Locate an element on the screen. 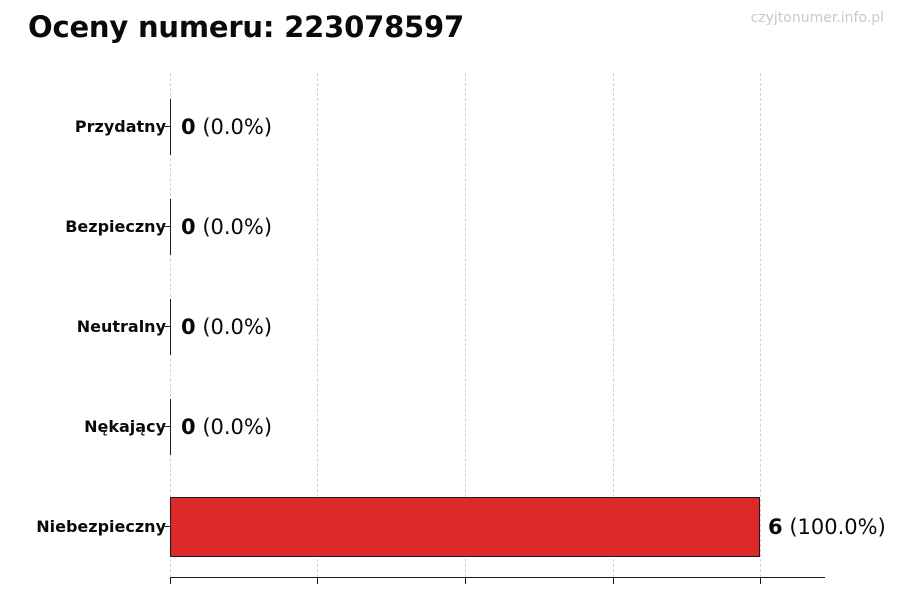  bar-nekajacy is located at coordinates (170, 427).